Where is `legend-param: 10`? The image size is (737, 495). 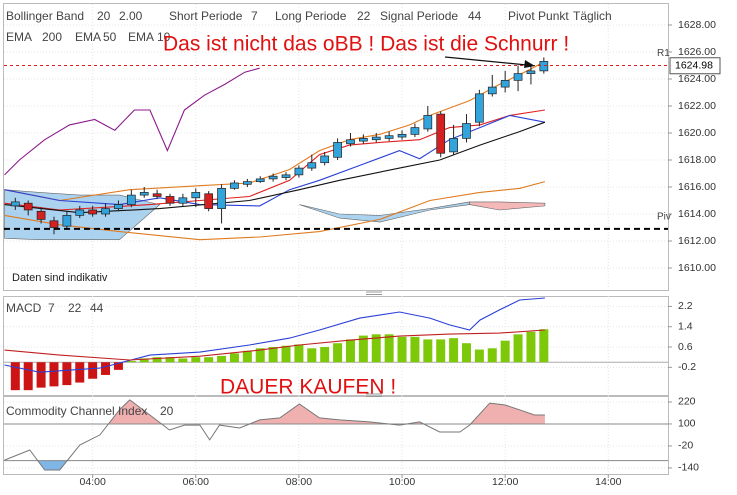
legend-param: 10 is located at coordinates (164, 37).